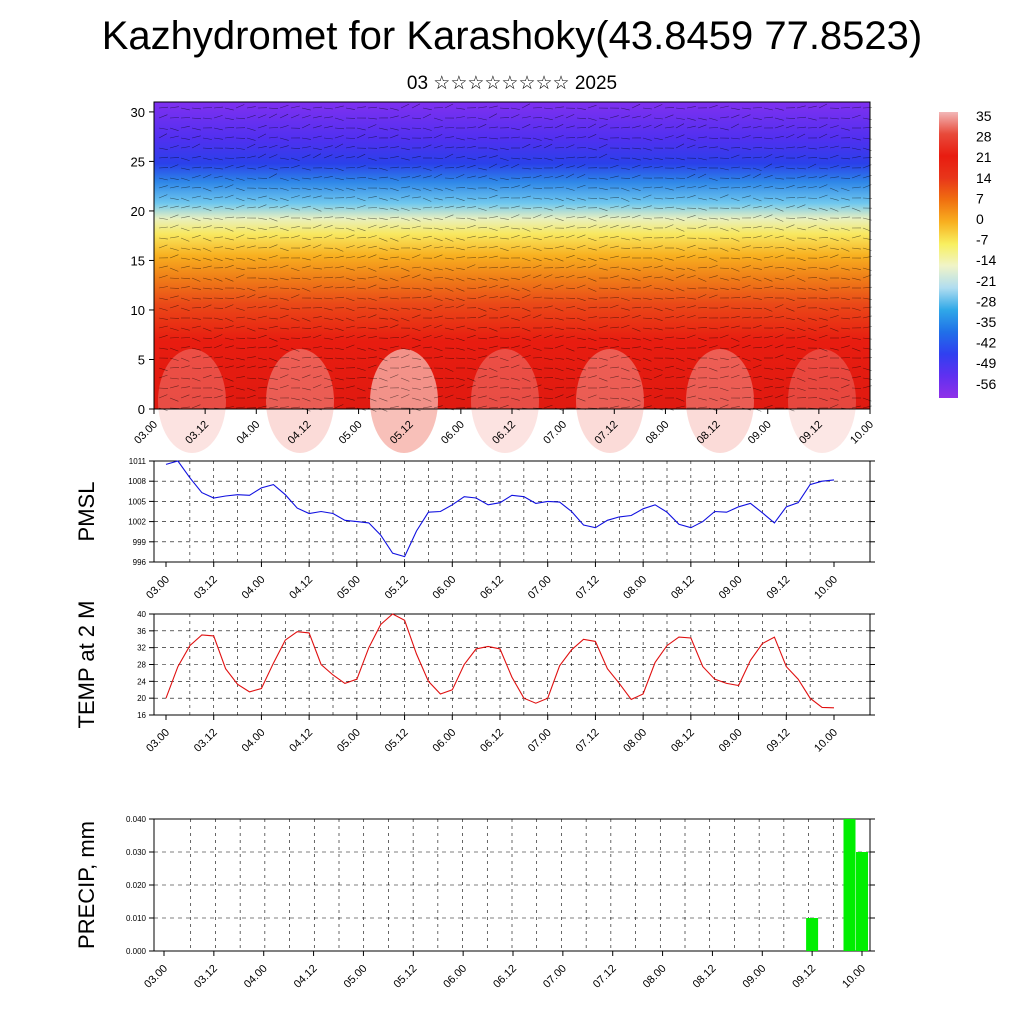 The height and width of the screenshot is (1024, 1024). Describe the element at coordinates (555, 977) in the screenshot. I see `precip-x-tick-label: 07.00` at that location.